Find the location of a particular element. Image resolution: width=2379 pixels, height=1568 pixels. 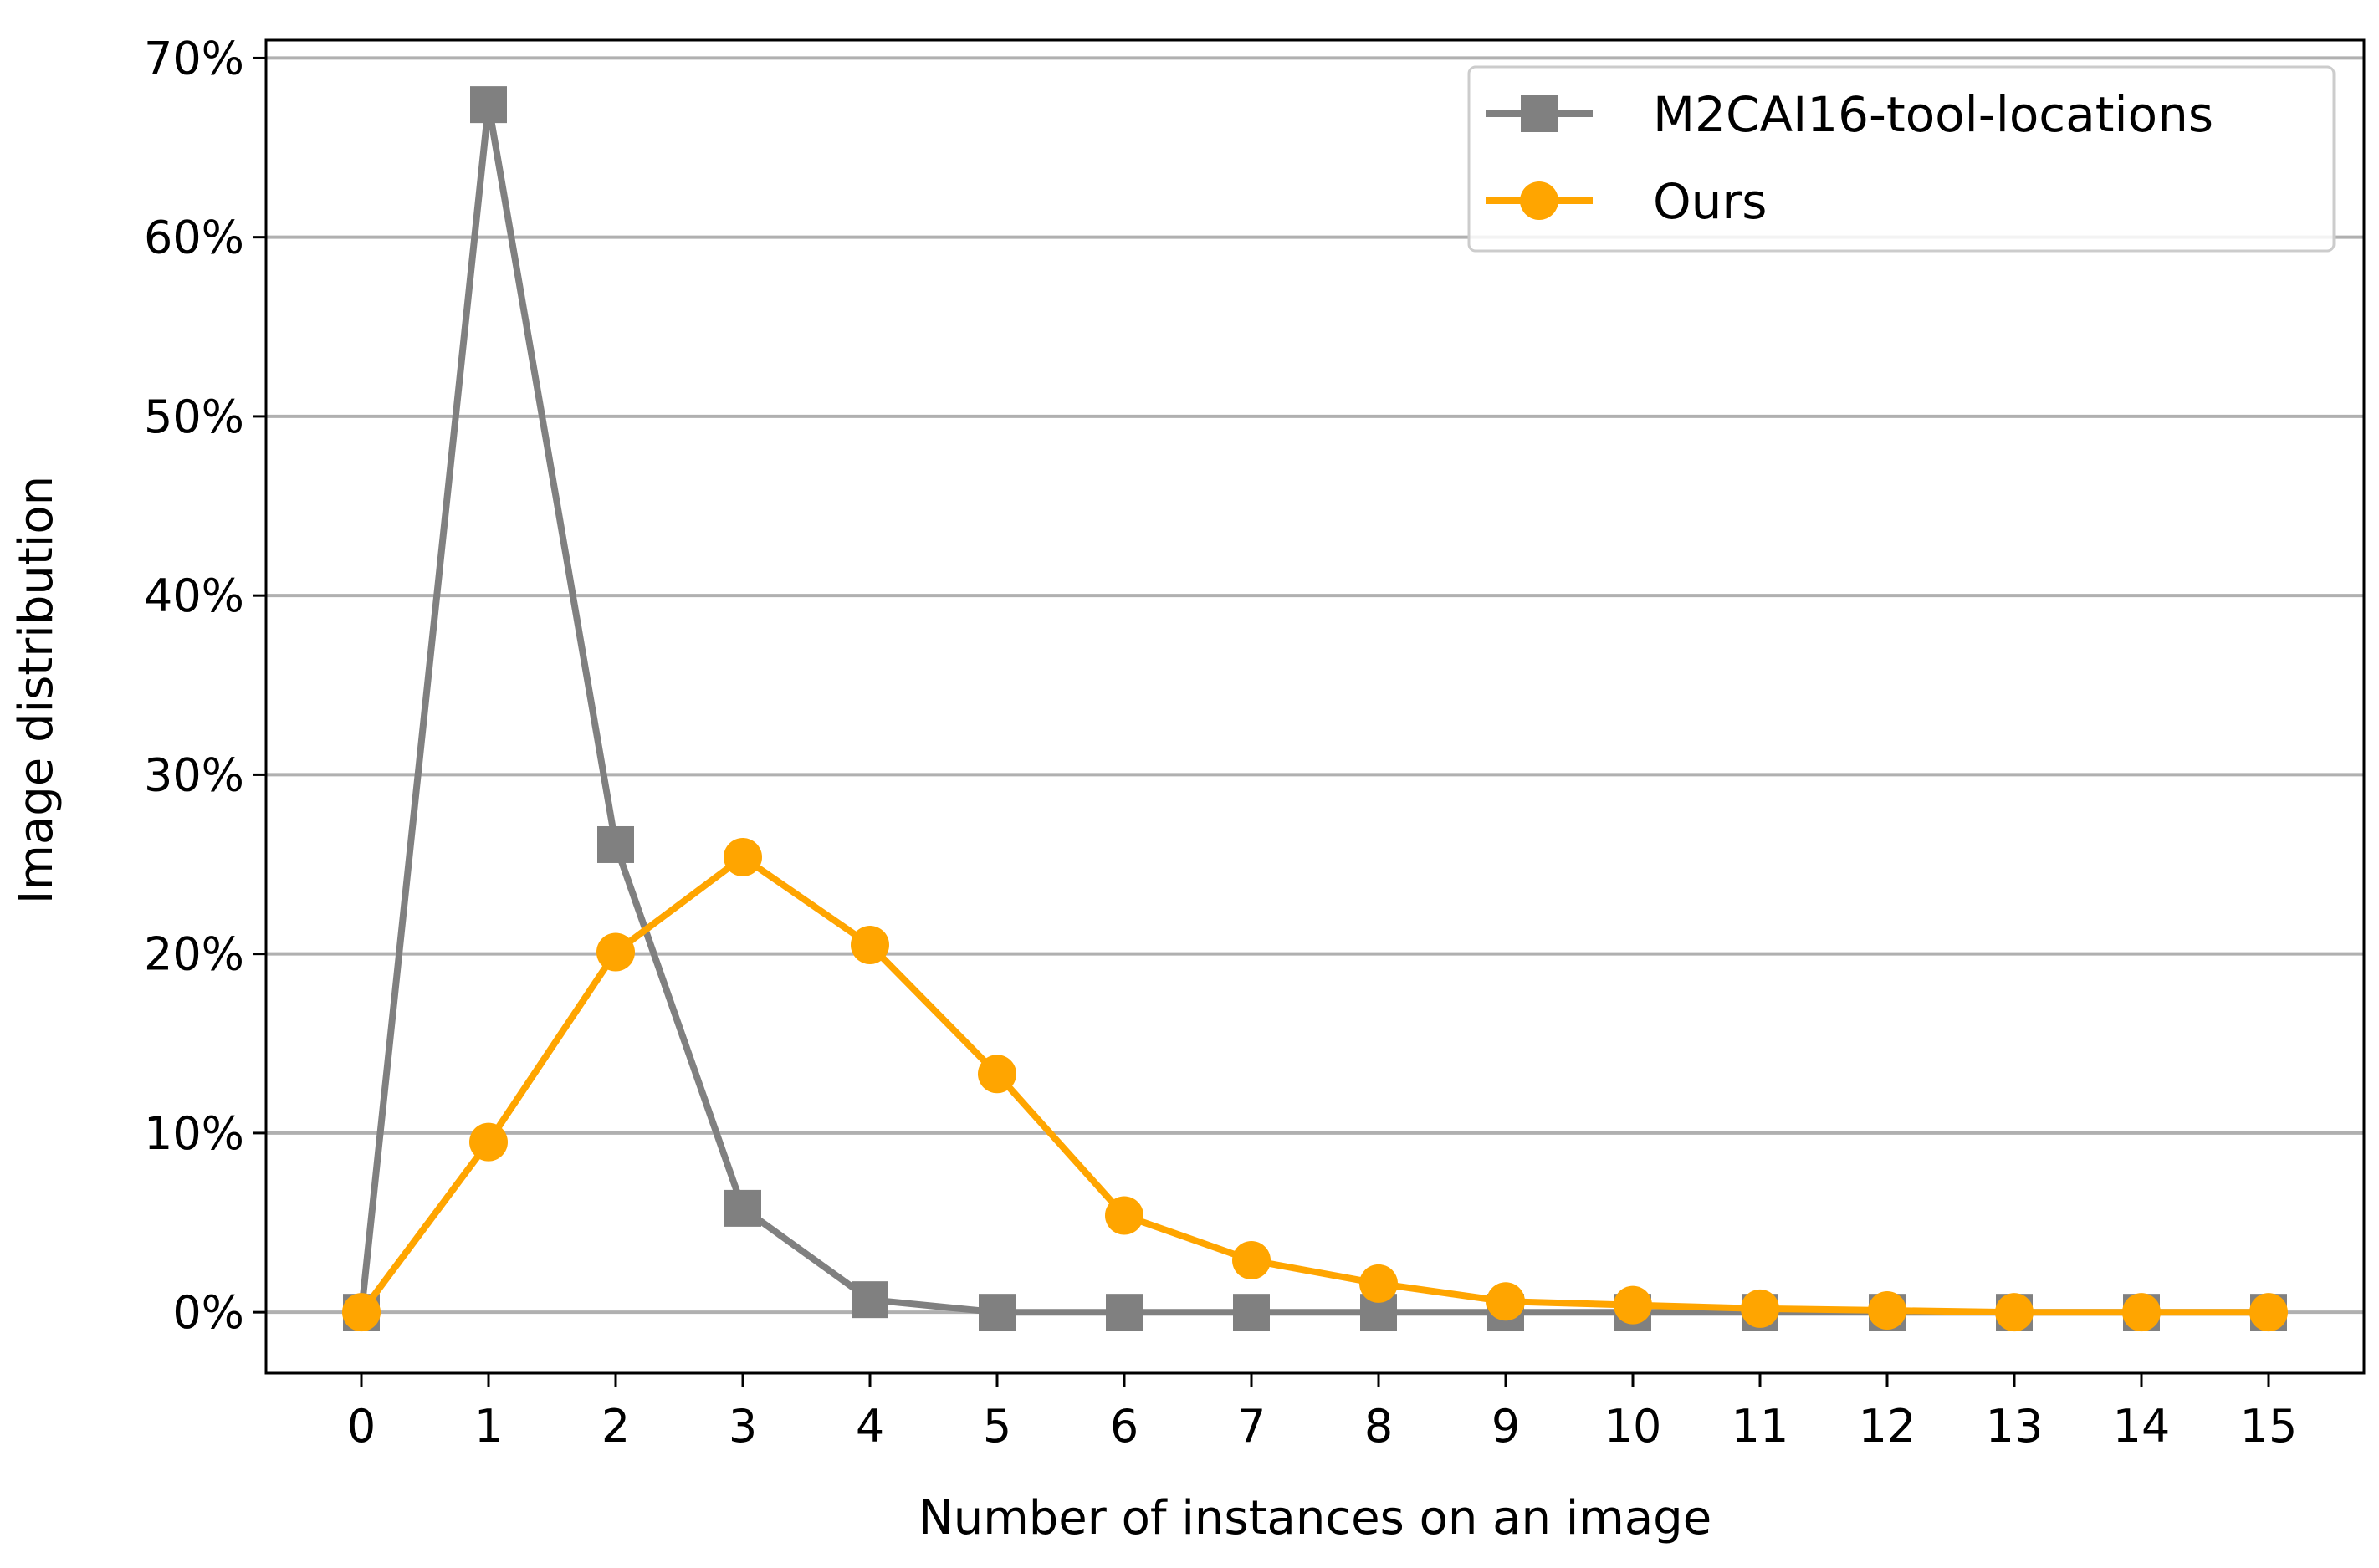

x-tick-label: 10 is located at coordinates (1633, 1426).